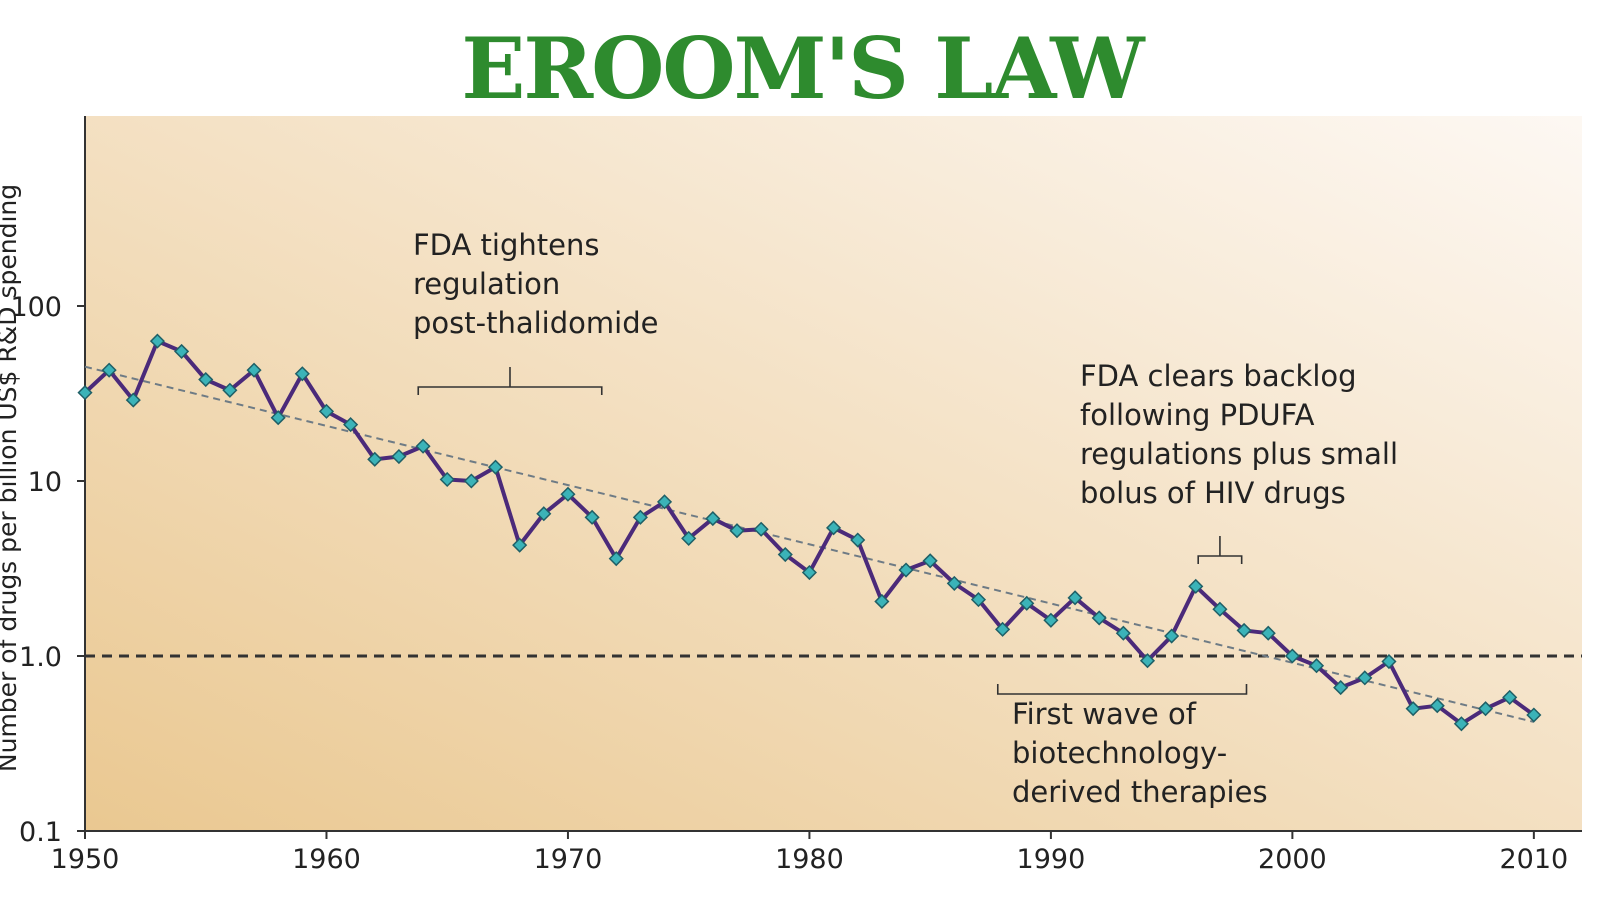 Image resolution: width=1600 pixels, height=900 pixels. I want to click on annotation-text: regulation, so click(486, 284).